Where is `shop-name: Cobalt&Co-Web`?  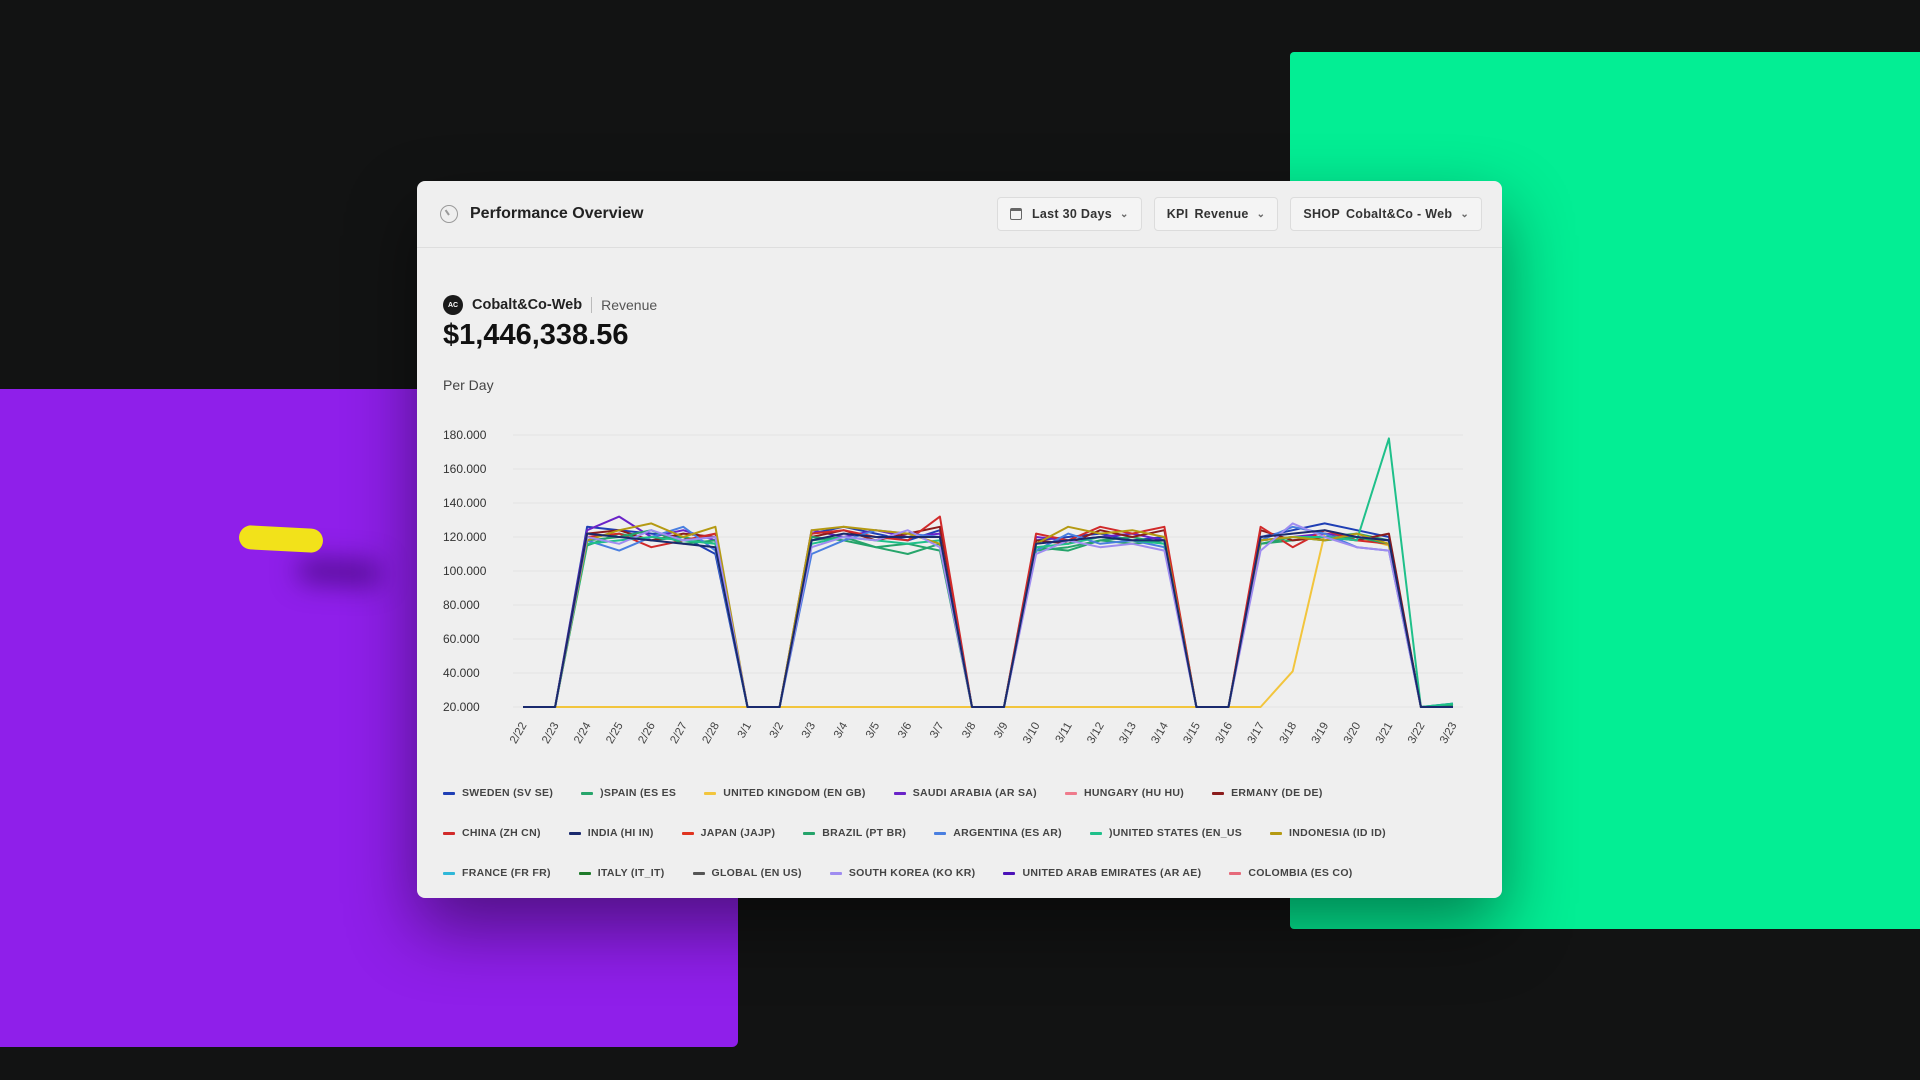
shop-name: Cobalt&Co-Web is located at coordinates (527, 305).